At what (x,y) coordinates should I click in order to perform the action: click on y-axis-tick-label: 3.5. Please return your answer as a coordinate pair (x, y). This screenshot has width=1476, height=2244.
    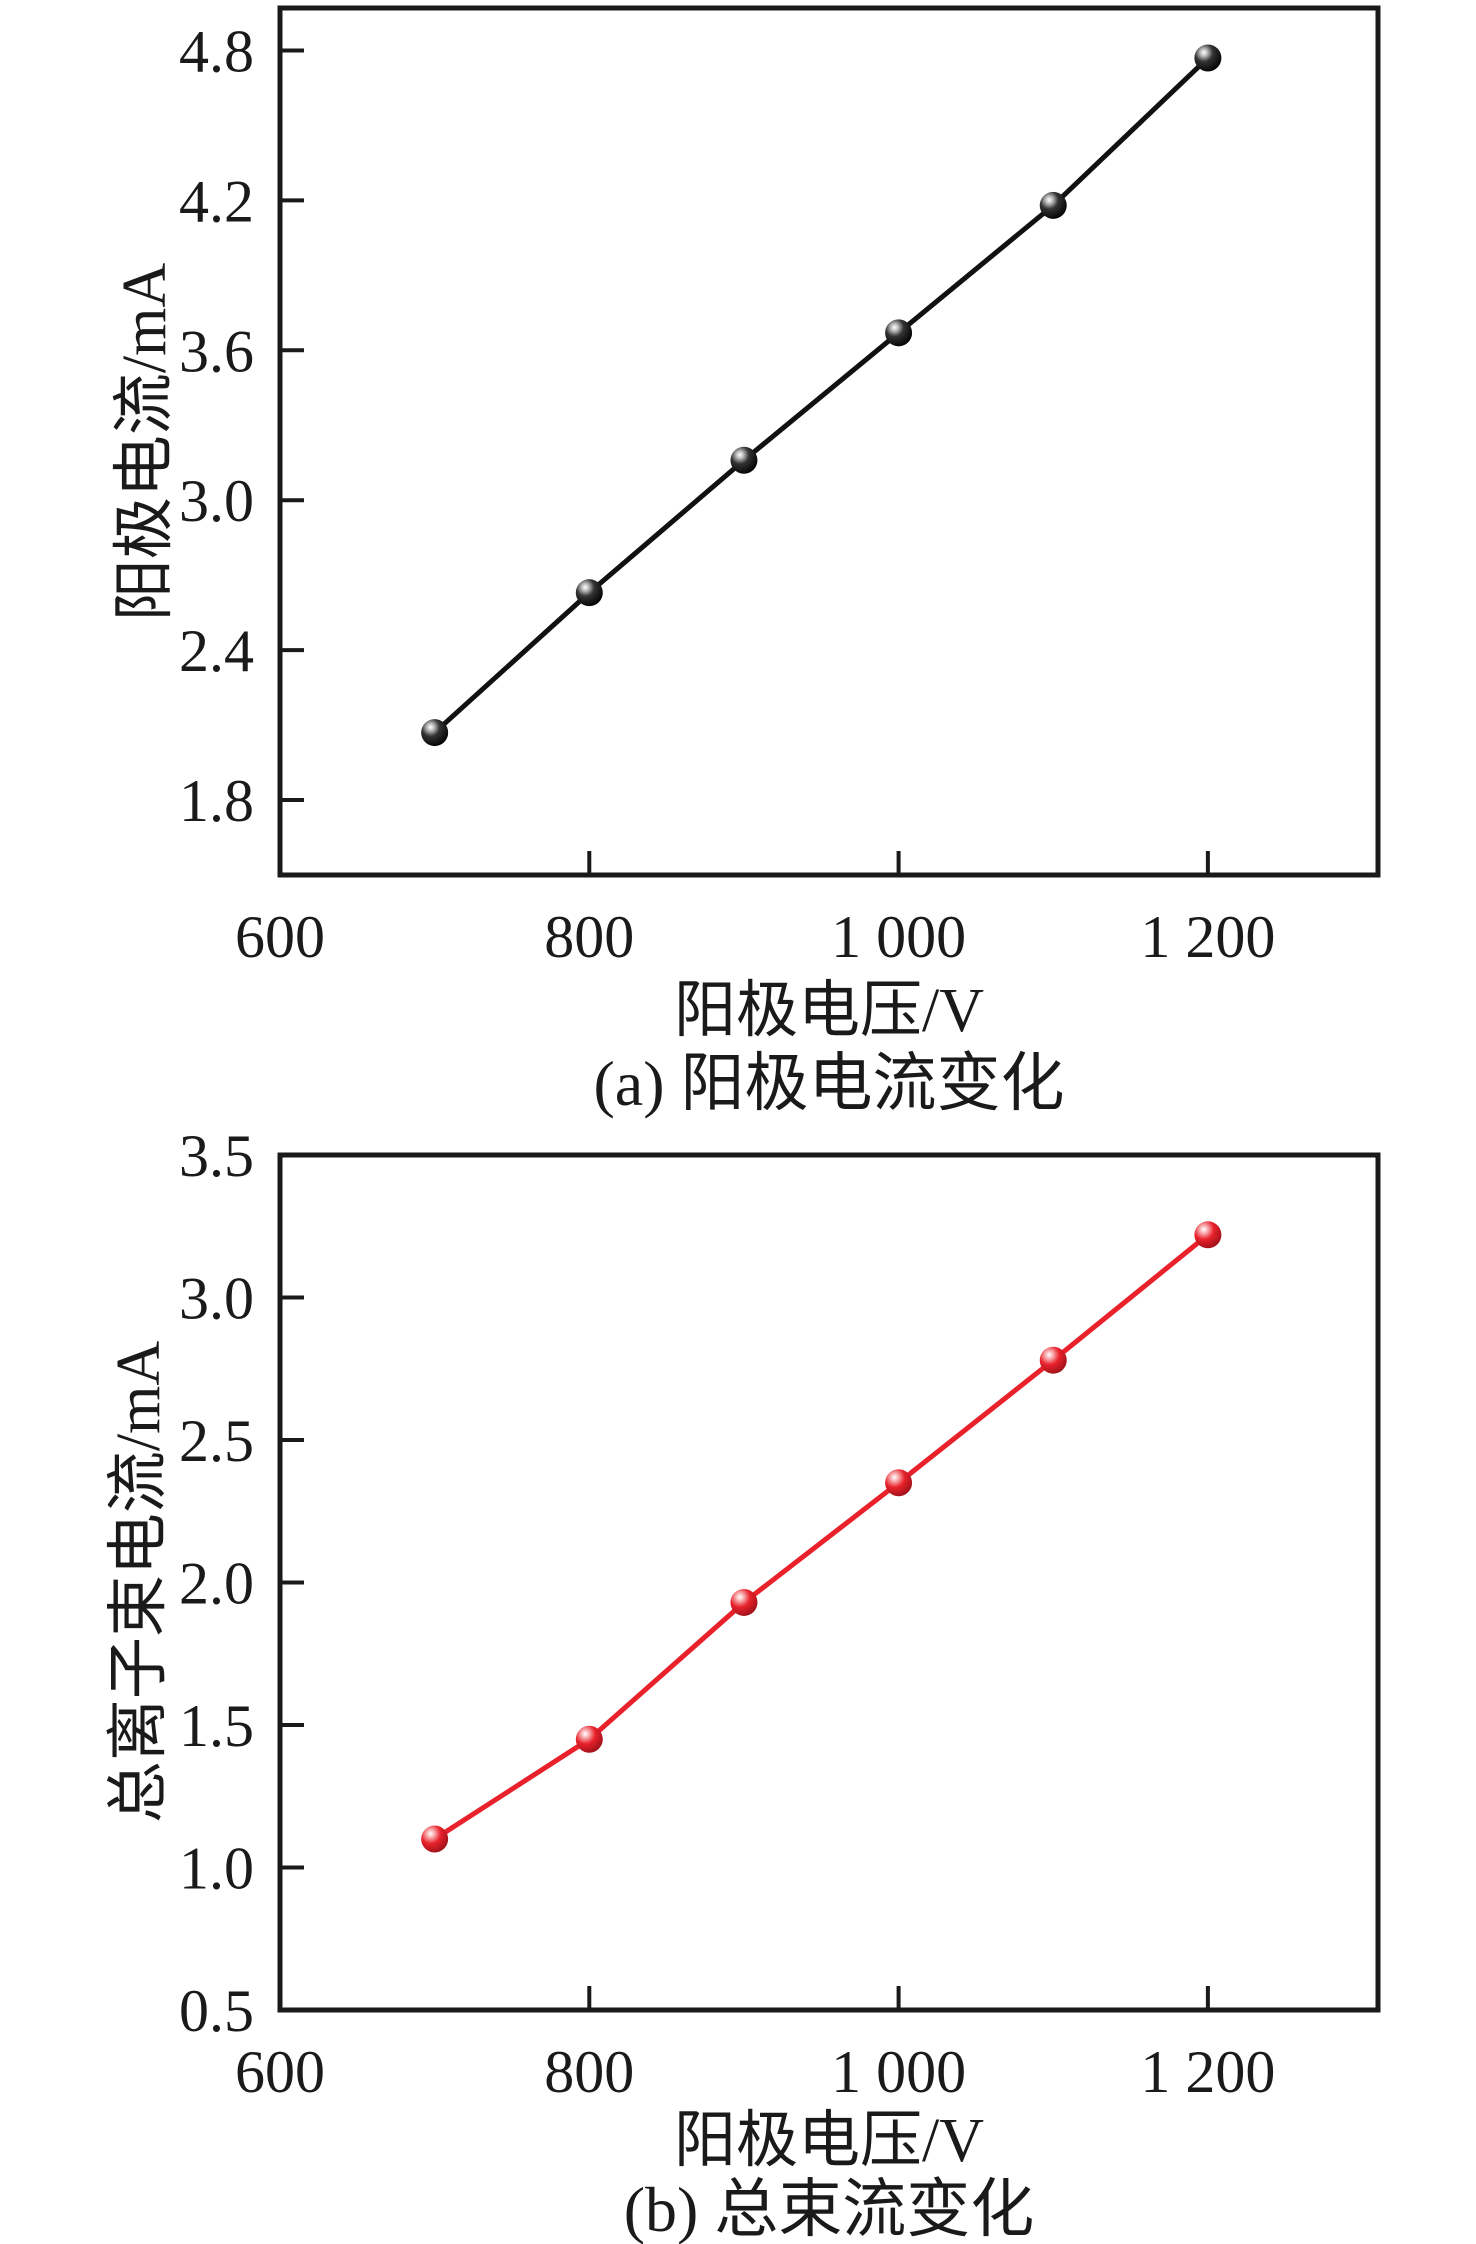
    Looking at the image, I should click on (216, 1156).